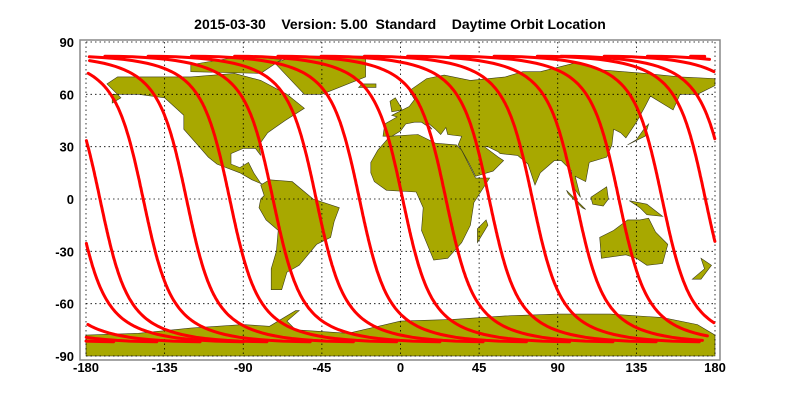  I want to click on land-australia, so click(634, 241).